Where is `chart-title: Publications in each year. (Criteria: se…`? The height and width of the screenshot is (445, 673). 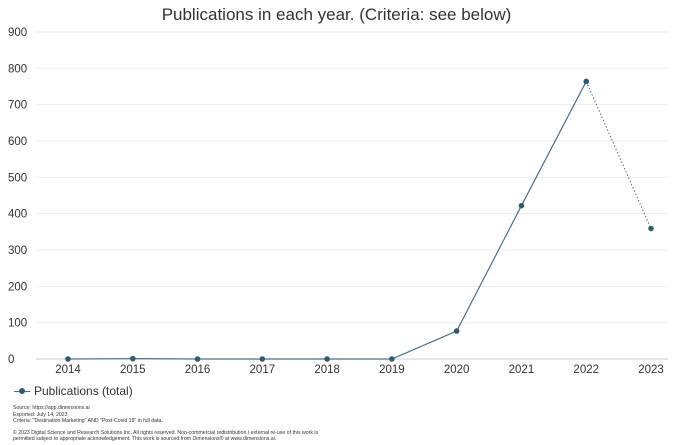 chart-title: Publications in each year. (Criteria: se… is located at coordinates (336, 14).